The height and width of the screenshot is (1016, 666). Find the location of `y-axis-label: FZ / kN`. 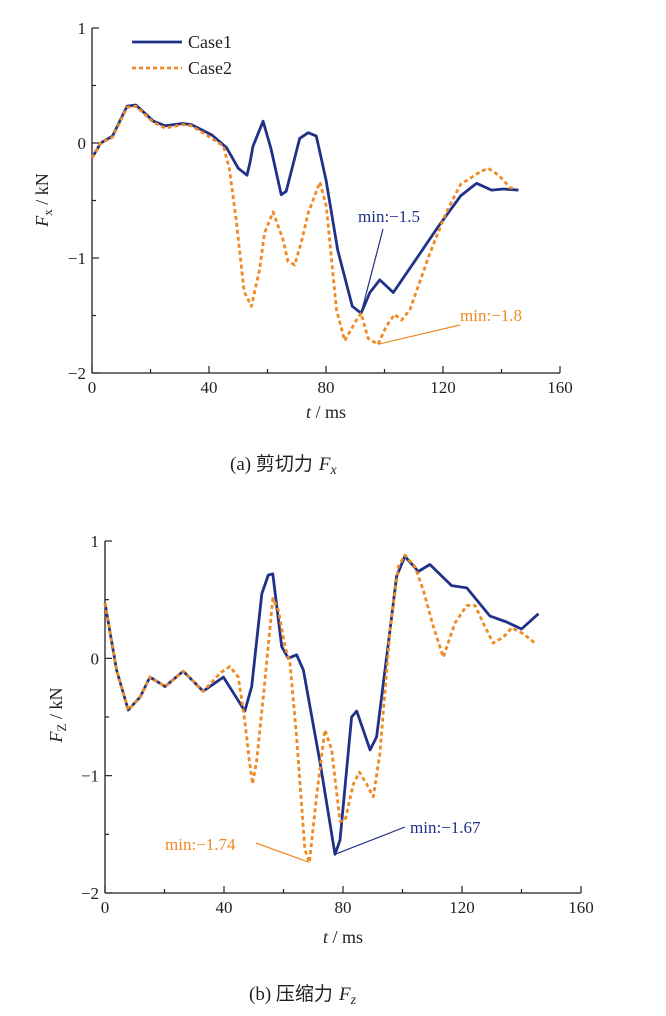

y-axis-label: FZ / kN is located at coordinates (57, 716).